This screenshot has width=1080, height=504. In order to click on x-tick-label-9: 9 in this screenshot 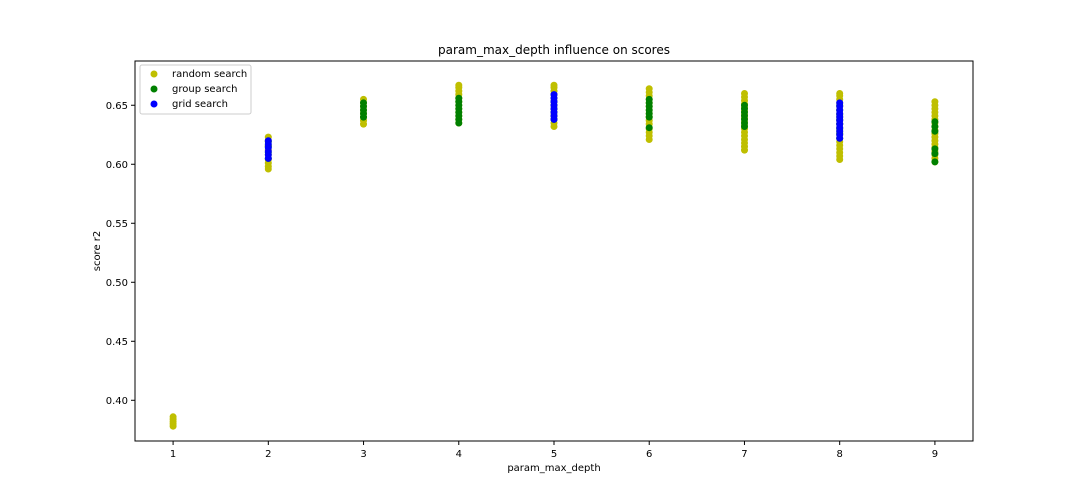, I will do `click(935, 454)`.